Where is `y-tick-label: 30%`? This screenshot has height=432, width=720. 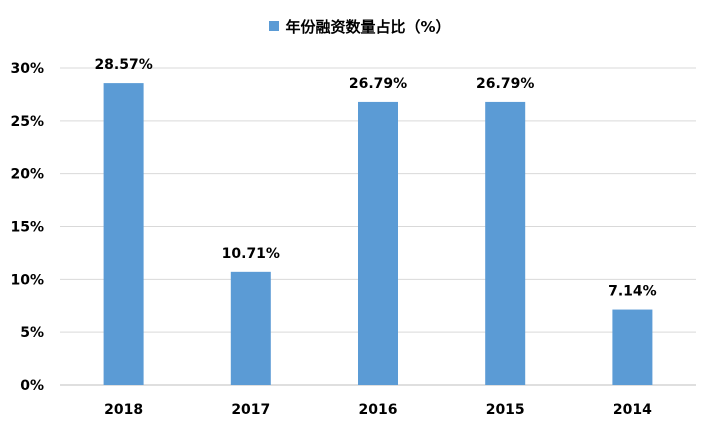
y-tick-label: 30% is located at coordinates (27, 69).